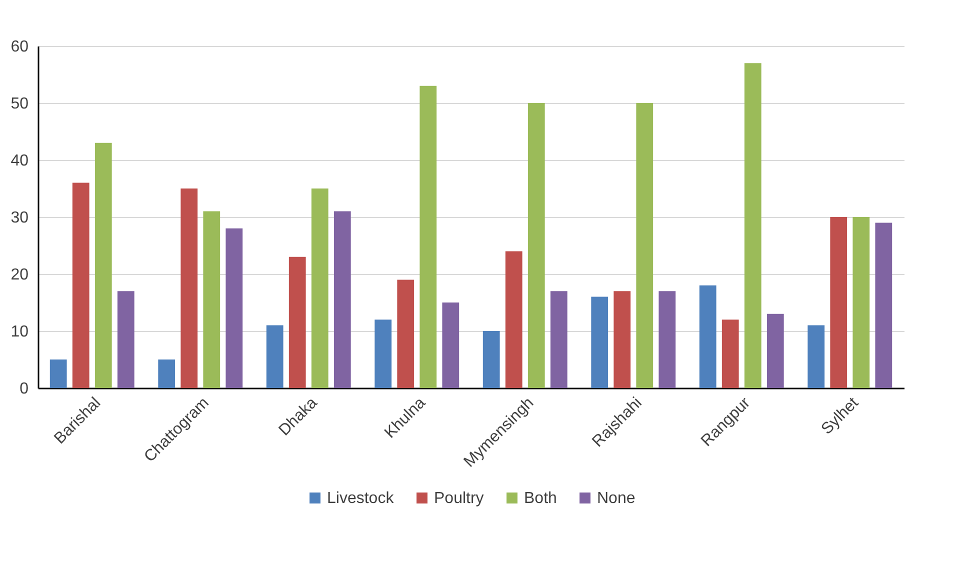  Describe the element at coordinates (459, 498) in the screenshot. I see `legend-label: Poultry` at that location.